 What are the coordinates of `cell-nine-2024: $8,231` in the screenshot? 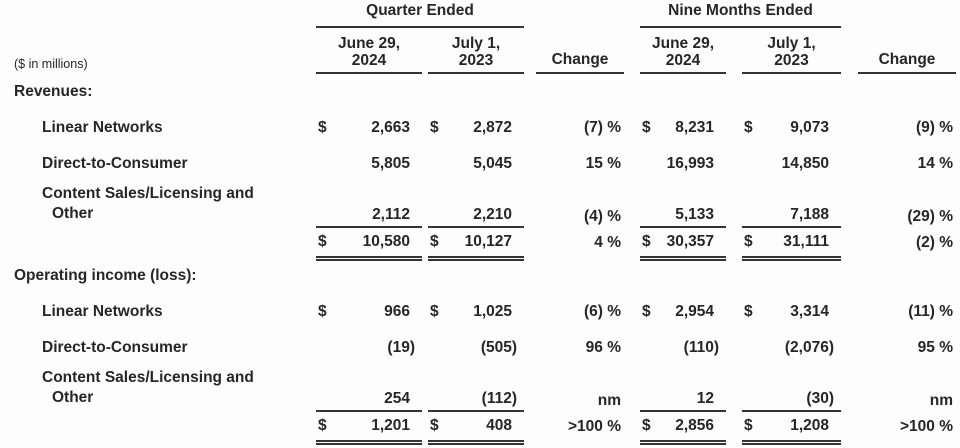 It's located at (683, 128).